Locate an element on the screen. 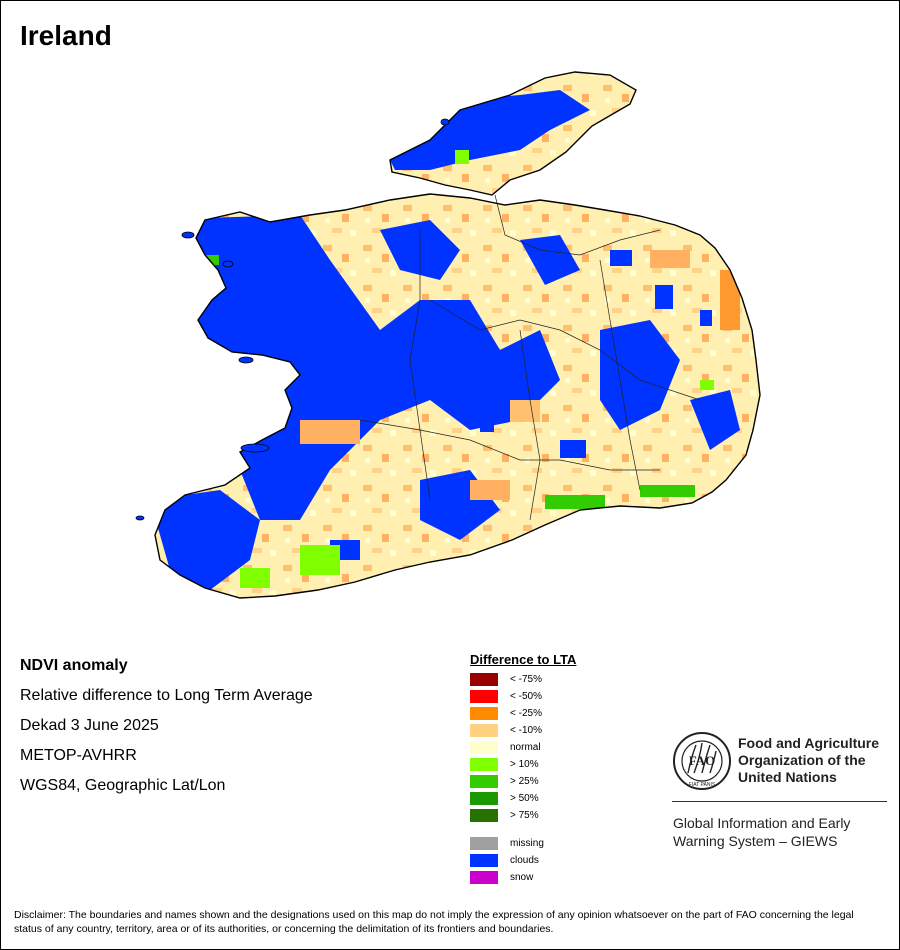 The height and width of the screenshot is (950, 900). legend-item: > 25% is located at coordinates (523, 781).